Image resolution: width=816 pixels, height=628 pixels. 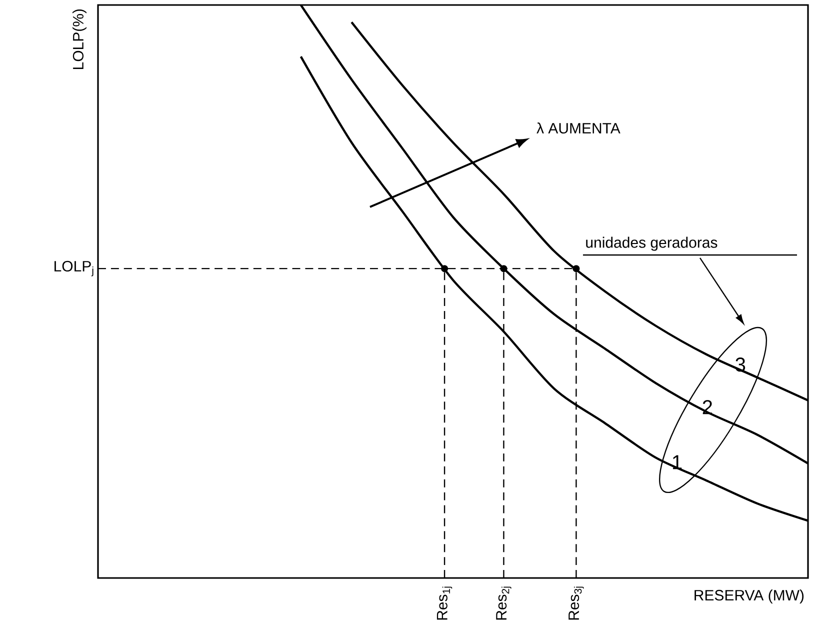 What do you see at coordinates (576, 603) in the screenshot?
I see `text: Res$_{3j}$` at bounding box center [576, 603].